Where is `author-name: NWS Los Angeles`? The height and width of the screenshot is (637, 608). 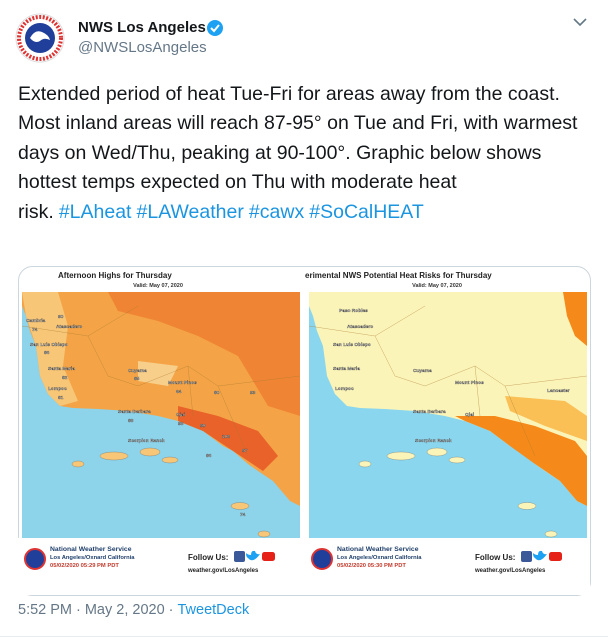 author-name: NWS Los Angeles is located at coordinates (142, 27).